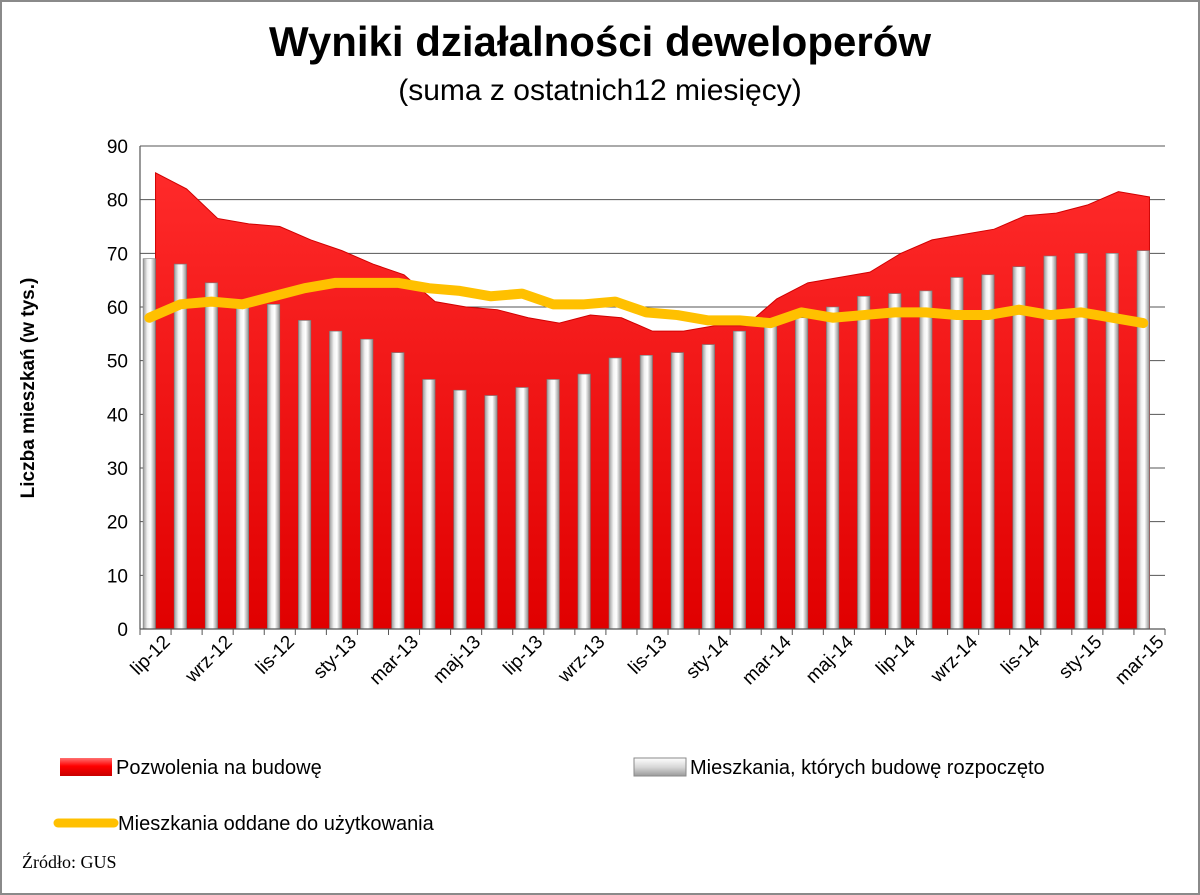 The width and height of the screenshot is (1200, 895). What do you see at coordinates (394, 660) in the screenshot?
I see `x-tick-label: mar-13` at bounding box center [394, 660].